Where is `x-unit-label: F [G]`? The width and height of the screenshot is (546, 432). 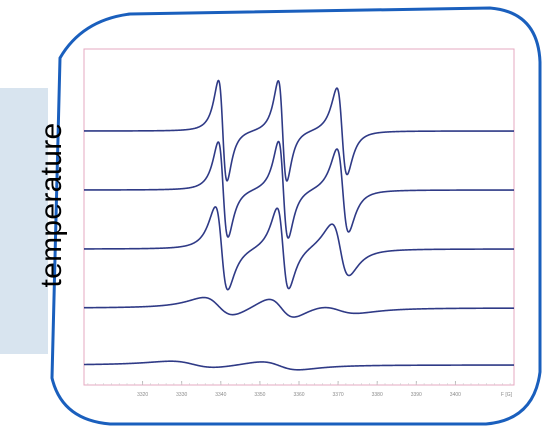 x-unit-label: F [G] is located at coordinates (507, 395).